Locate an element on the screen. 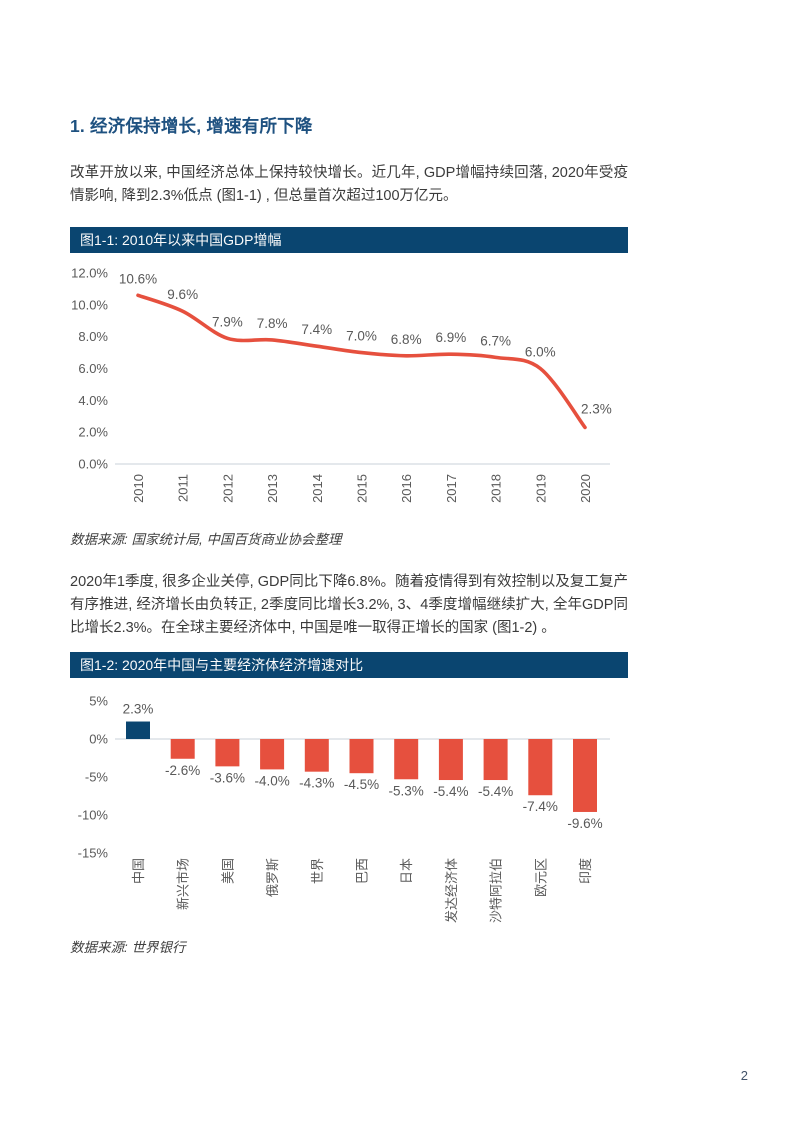 Image resolution: width=793 pixels, height=1122 pixels. svg-text: 7.4% is located at coordinates (316, 329).